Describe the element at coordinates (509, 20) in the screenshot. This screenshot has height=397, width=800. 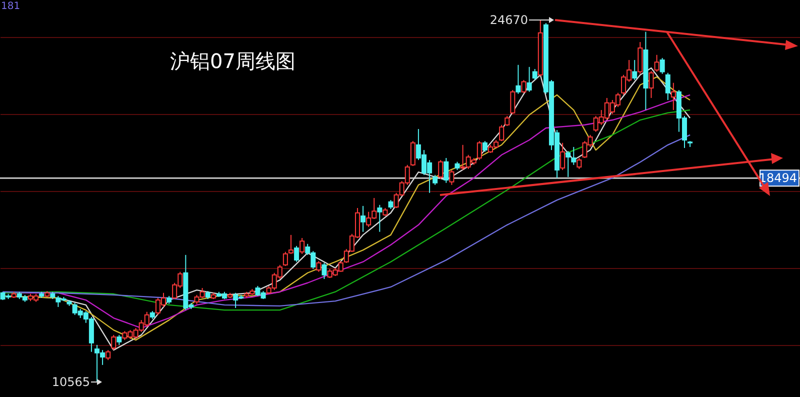
I see `annotation: 24670` at that location.